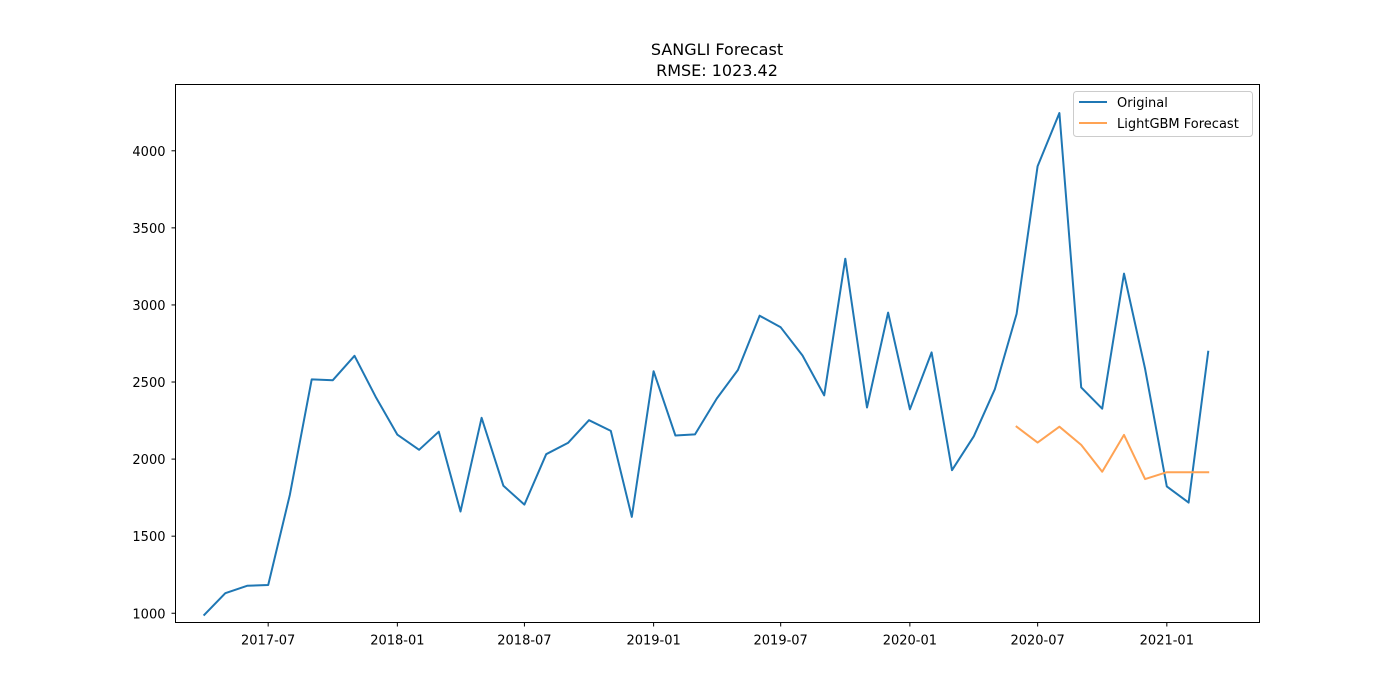 This screenshot has height=700, width=1400. I want to click on x-tick-label: 2020-07, so click(1037, 641).